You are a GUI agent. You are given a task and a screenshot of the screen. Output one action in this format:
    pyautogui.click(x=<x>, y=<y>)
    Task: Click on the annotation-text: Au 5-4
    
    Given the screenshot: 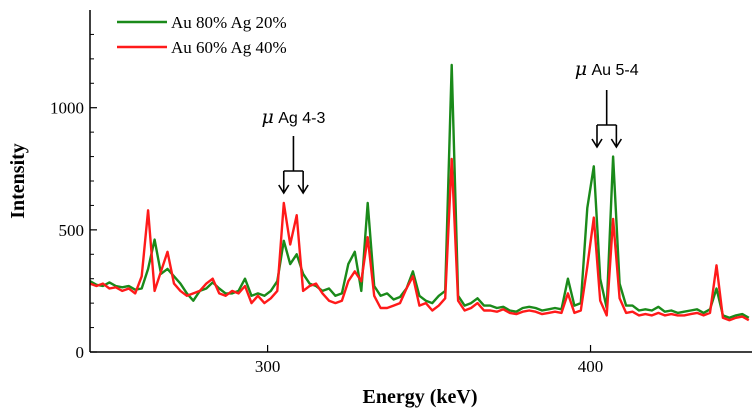 What is the action you would take?
    pyautogui.click(x=613, y=70)
    